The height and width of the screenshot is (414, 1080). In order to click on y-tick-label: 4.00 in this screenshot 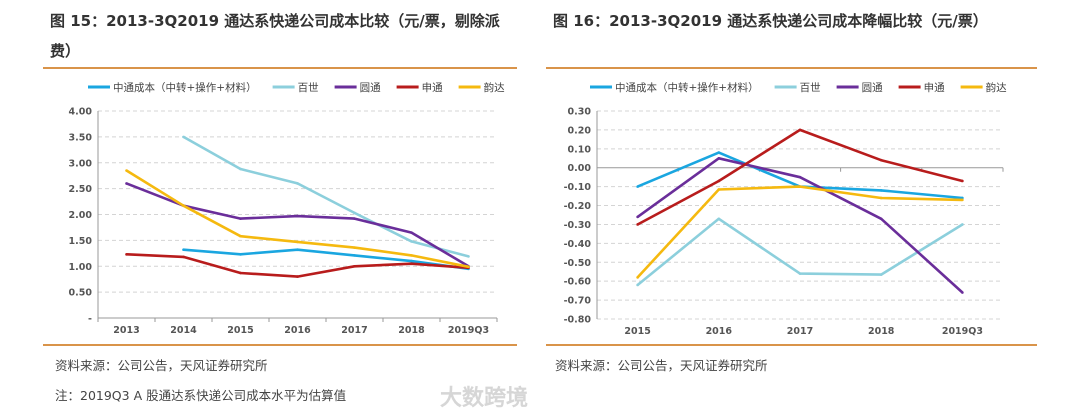, I will do `click(81, 112)`.